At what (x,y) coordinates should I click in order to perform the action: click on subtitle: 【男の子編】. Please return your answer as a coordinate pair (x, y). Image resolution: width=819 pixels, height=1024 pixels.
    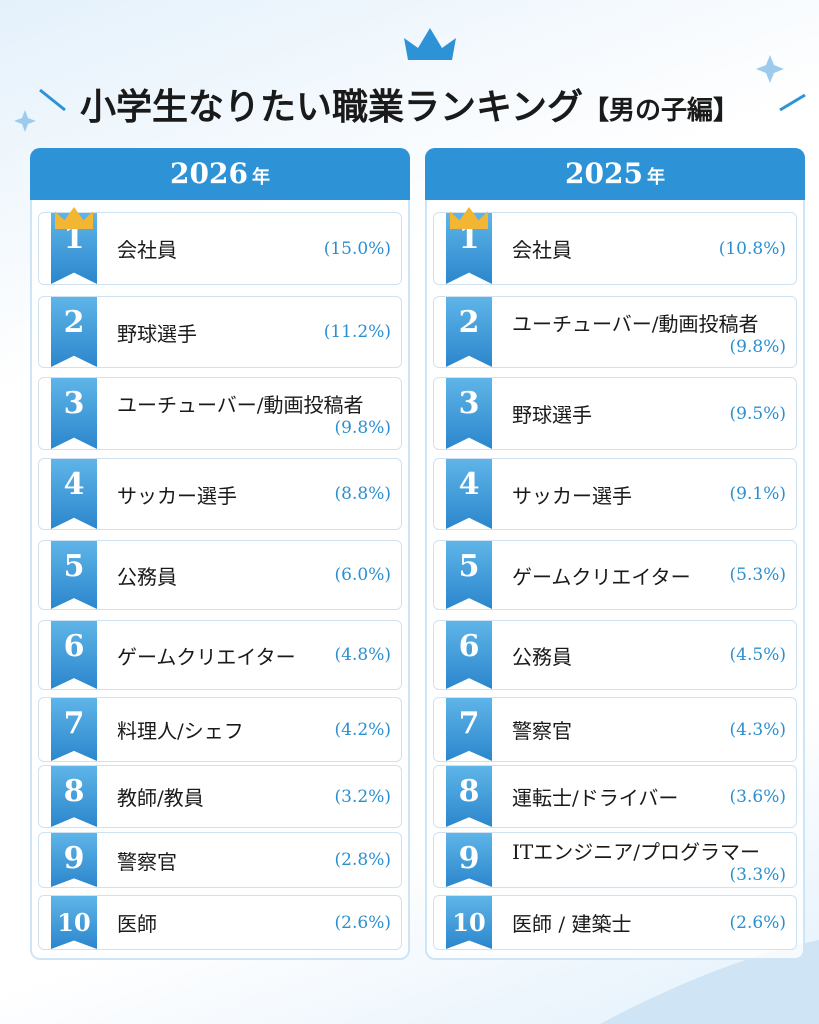
    Looking at the image, I should click on (660, 111).